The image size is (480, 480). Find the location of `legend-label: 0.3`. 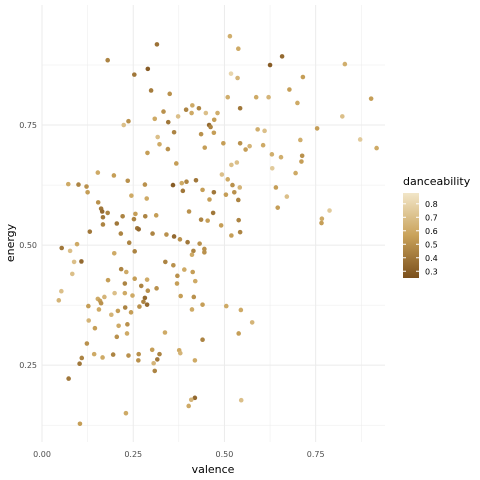

legend-label: 0.3 is located at coordinates (431, 271).